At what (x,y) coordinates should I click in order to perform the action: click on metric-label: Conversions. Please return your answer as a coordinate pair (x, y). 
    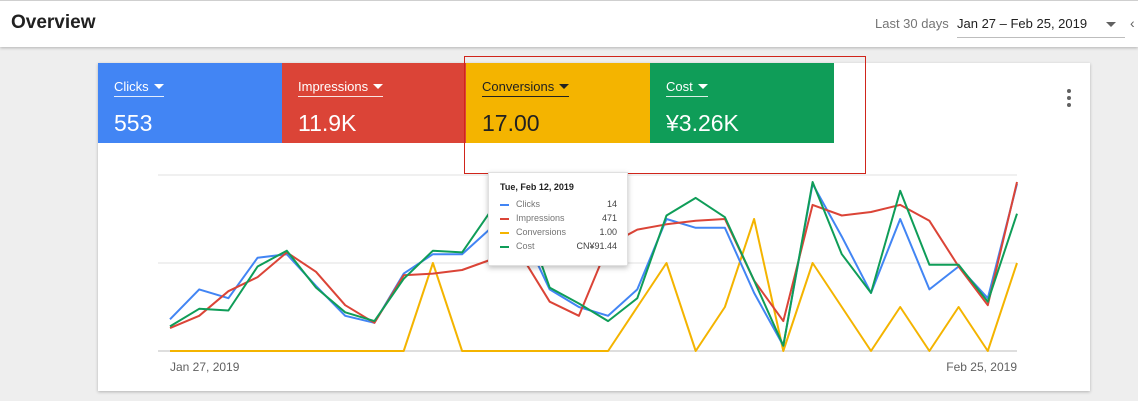
    Looking at the image, I should click on (526, 88).